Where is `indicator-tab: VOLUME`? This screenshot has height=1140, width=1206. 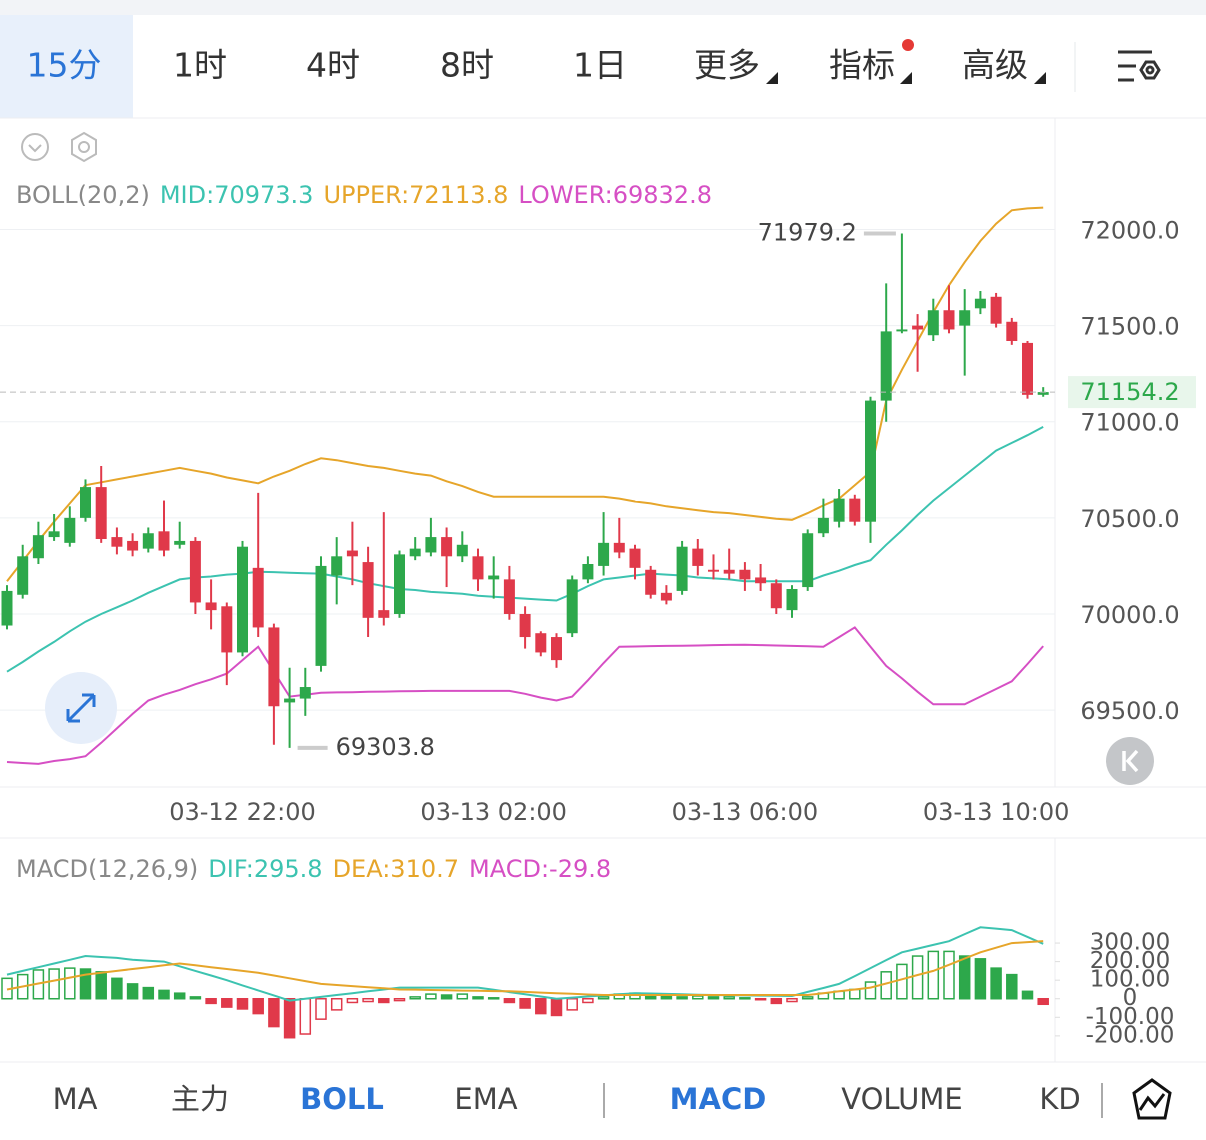
indicator-tab: VOLUME is located at coordinates (901, 1099).